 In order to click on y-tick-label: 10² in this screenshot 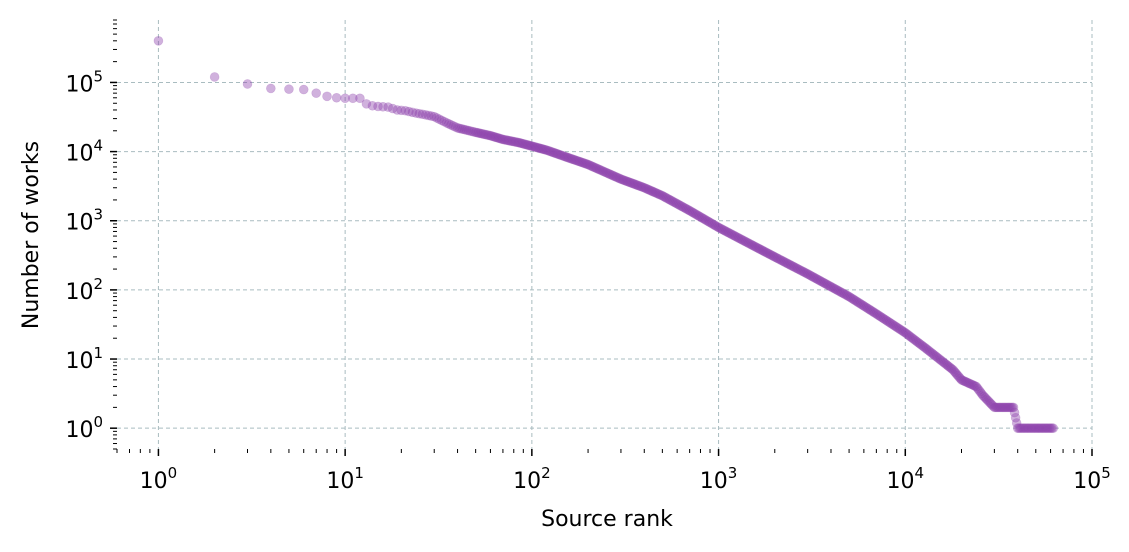, I will do `click(84, 290)`.